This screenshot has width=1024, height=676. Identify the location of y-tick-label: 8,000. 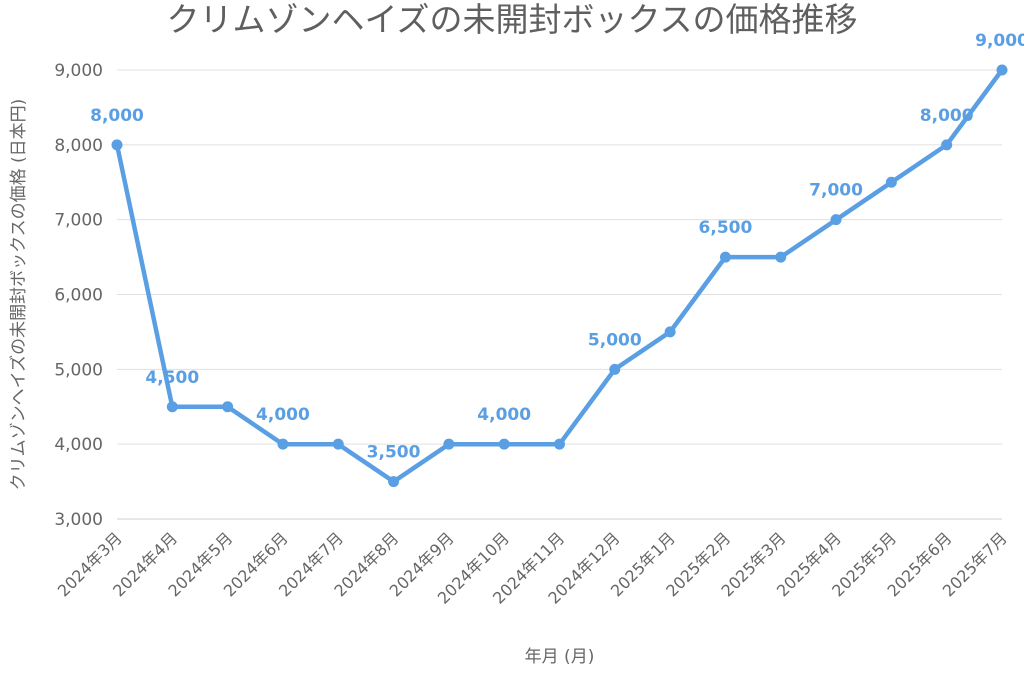
(78, 146).